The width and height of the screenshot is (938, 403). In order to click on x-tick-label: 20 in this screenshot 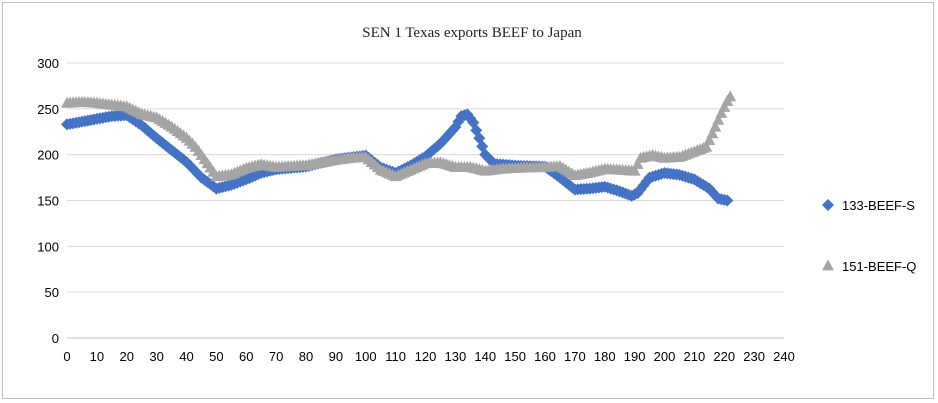, I will do `click(127, 356)`.